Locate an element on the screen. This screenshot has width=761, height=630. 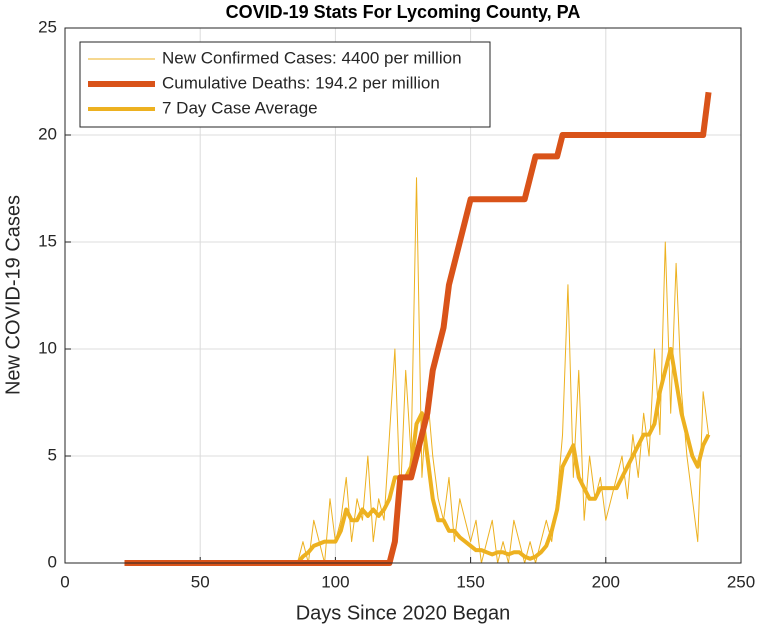
y-tick-label: 5 is located at coordinates (52, 454).